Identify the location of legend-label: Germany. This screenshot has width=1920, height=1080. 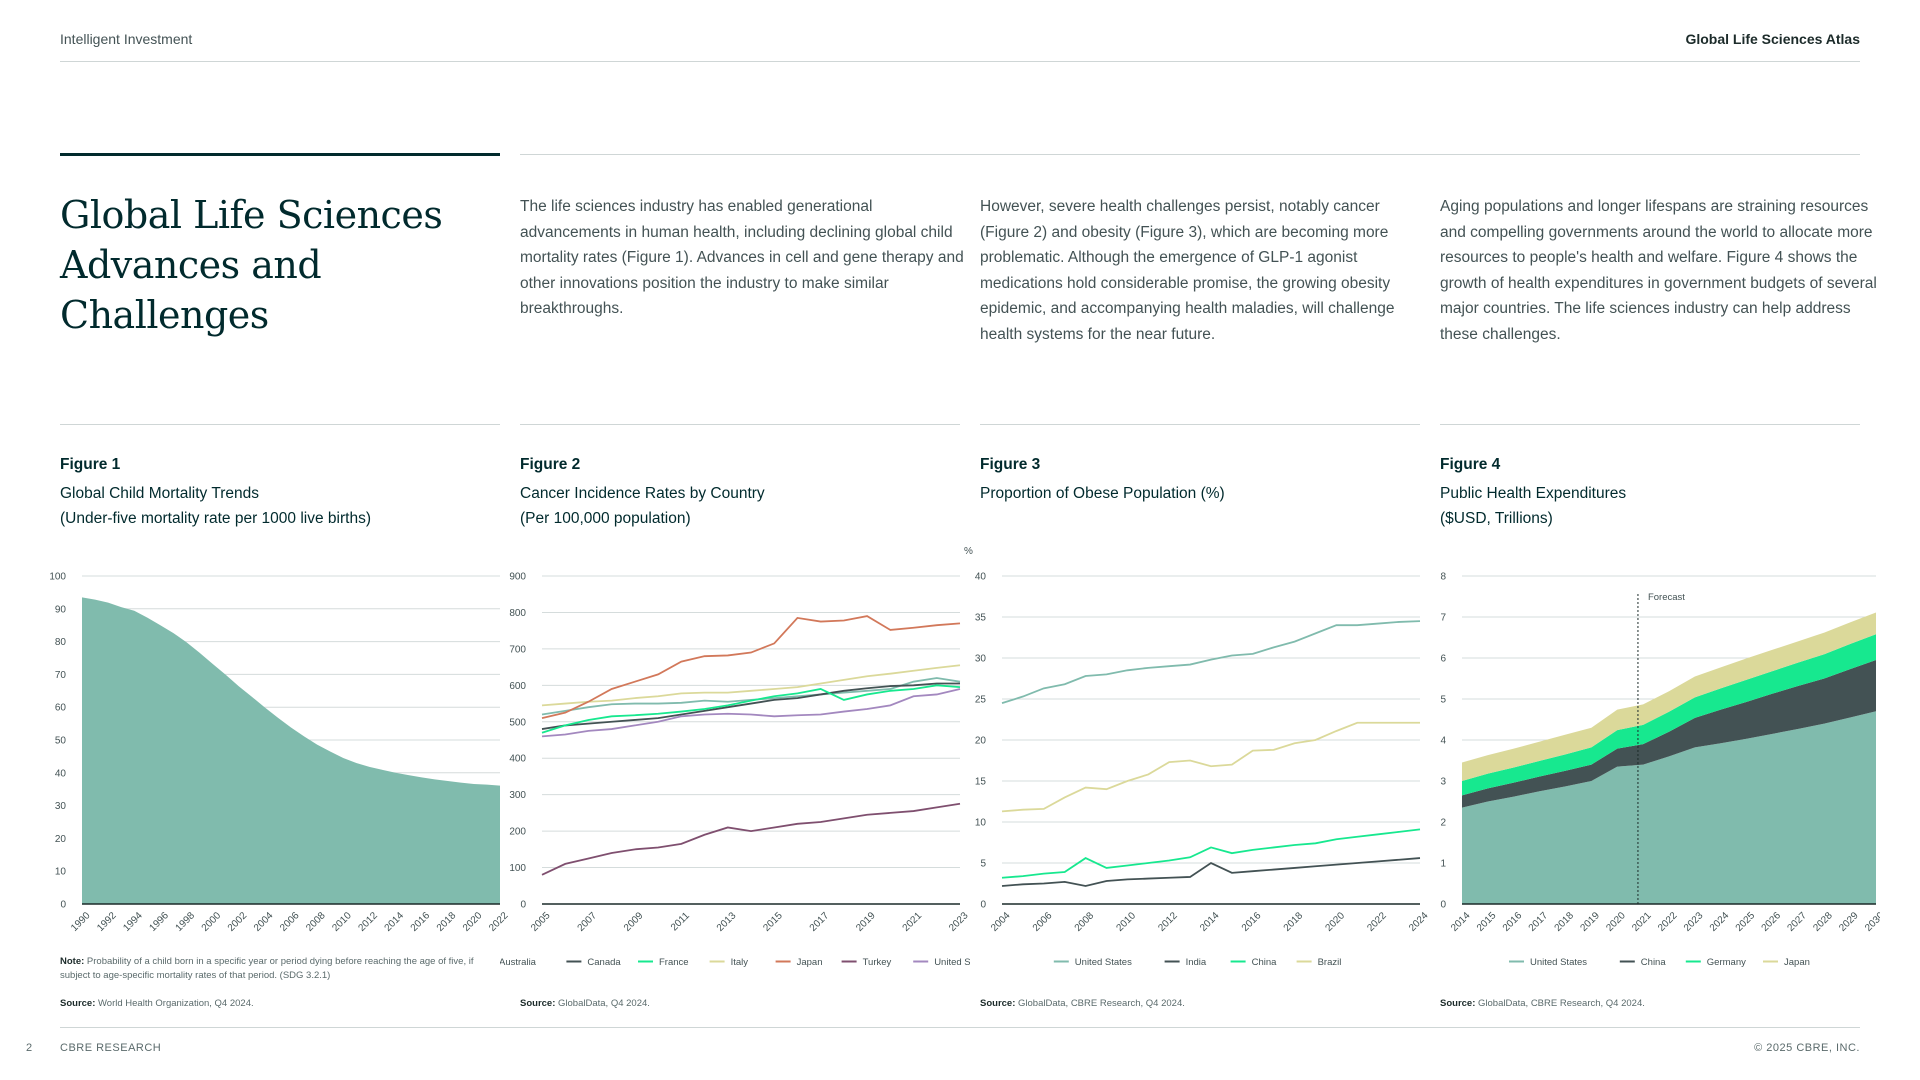
(1726, 962).